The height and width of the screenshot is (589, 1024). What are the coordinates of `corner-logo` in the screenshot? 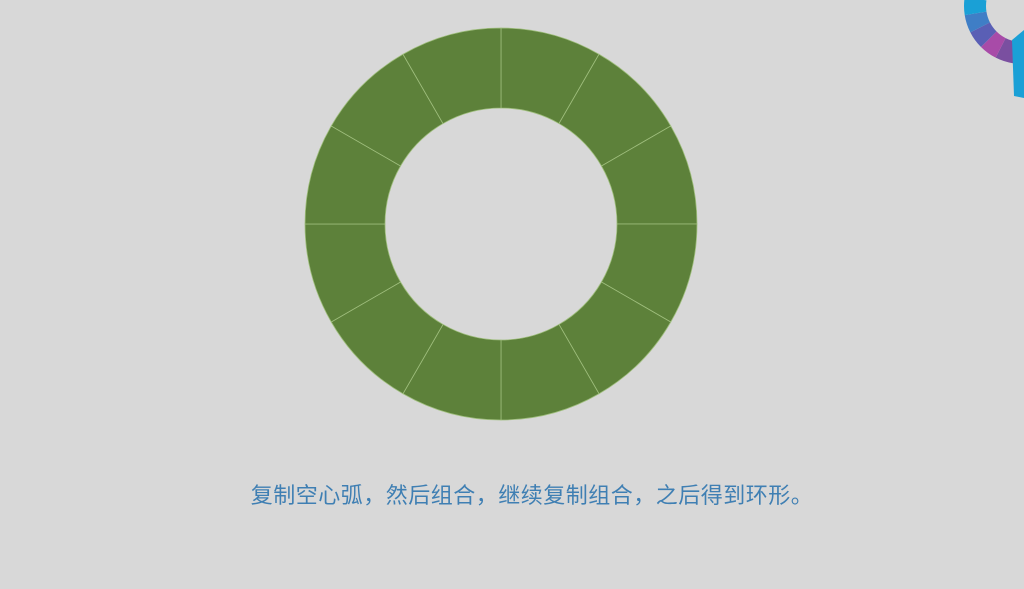 It's located at (993, 49).